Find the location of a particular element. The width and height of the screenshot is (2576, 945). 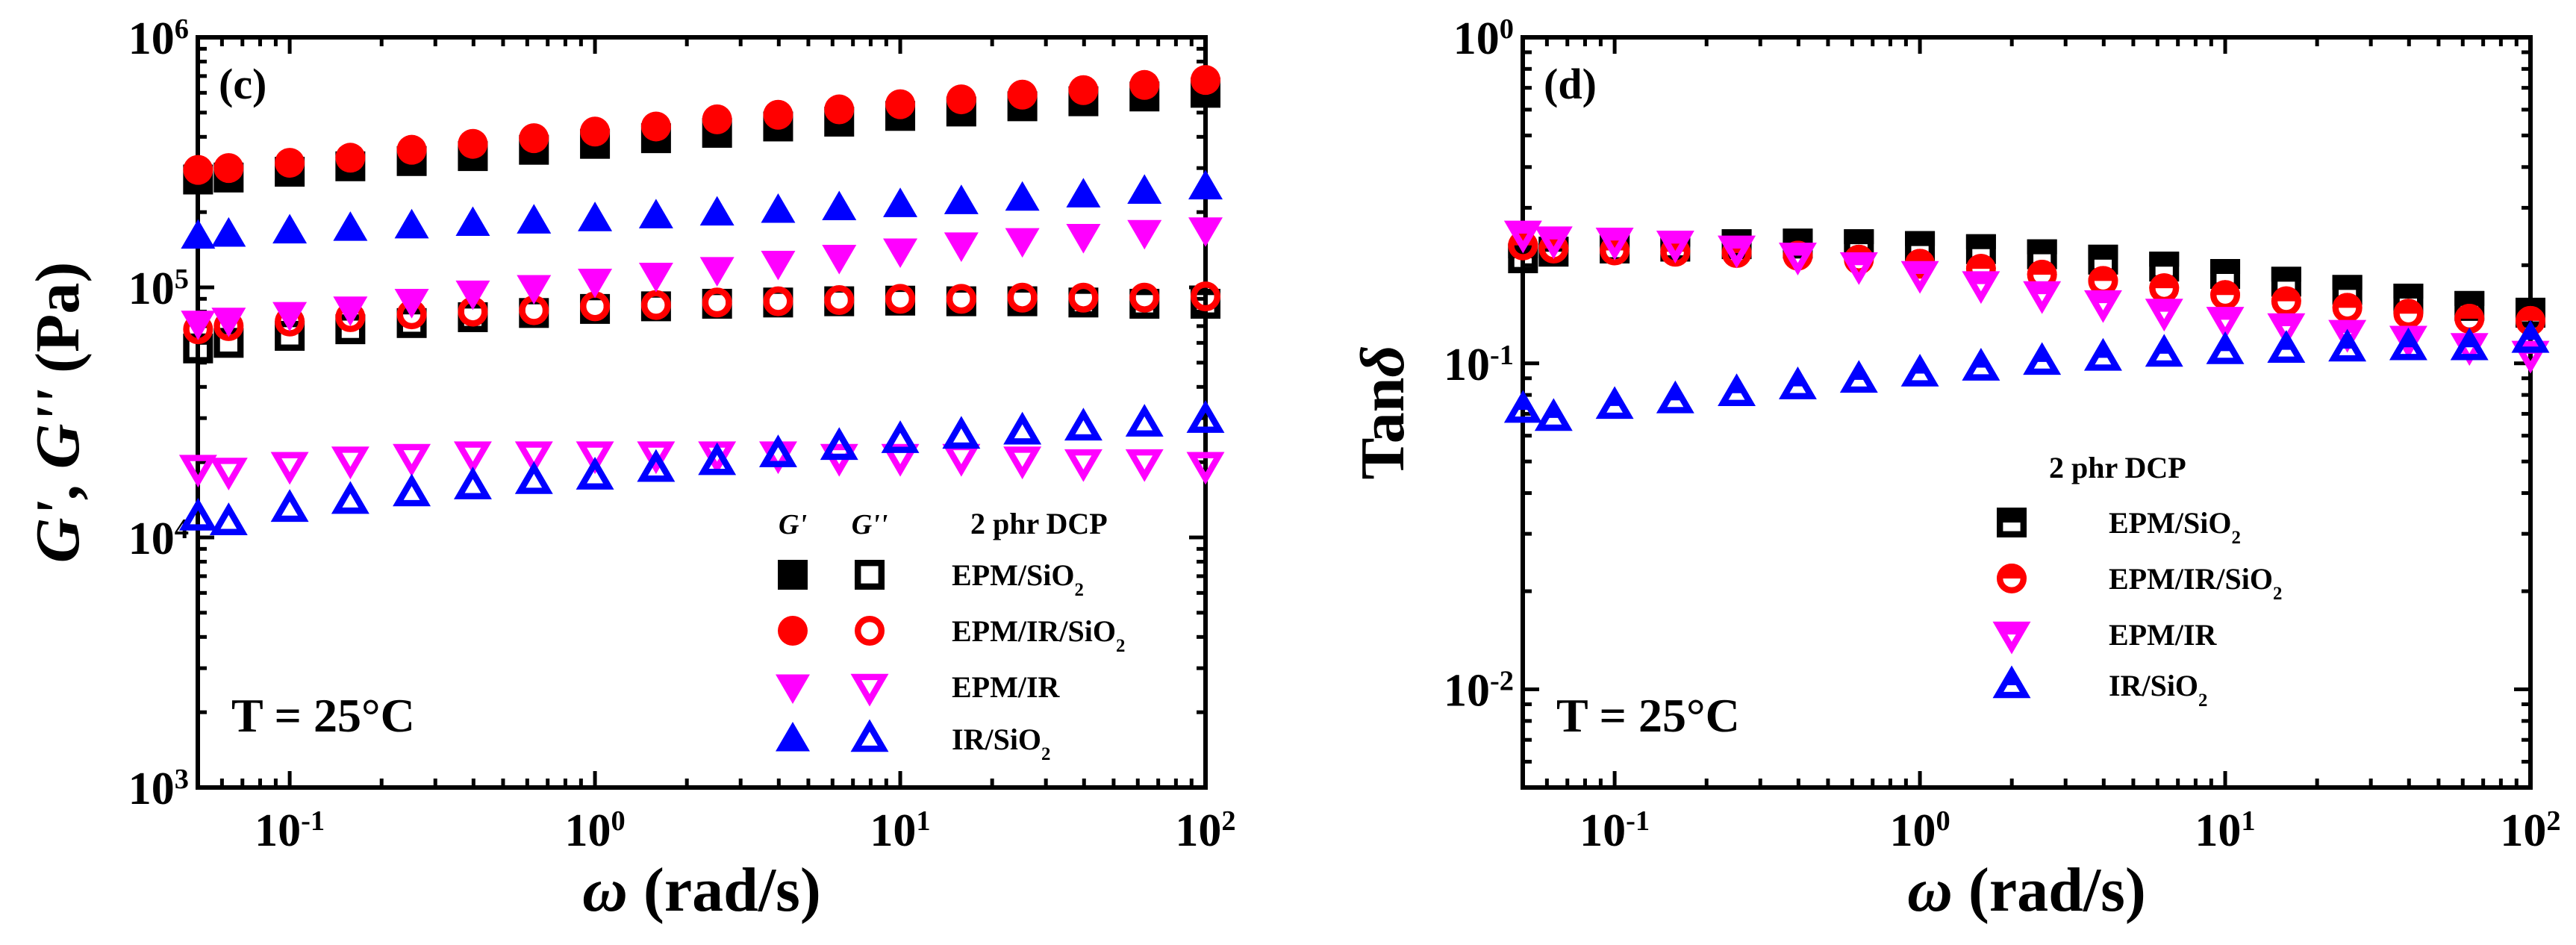

legend-label: EPM/SiO2 is located at coordinates (2175, 527).